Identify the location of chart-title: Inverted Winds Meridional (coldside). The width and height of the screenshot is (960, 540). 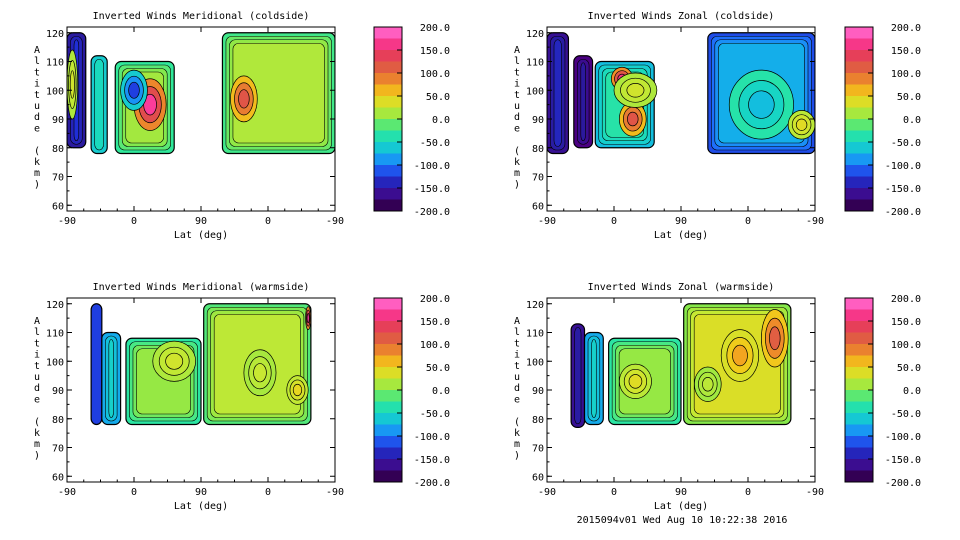
(201, 16).